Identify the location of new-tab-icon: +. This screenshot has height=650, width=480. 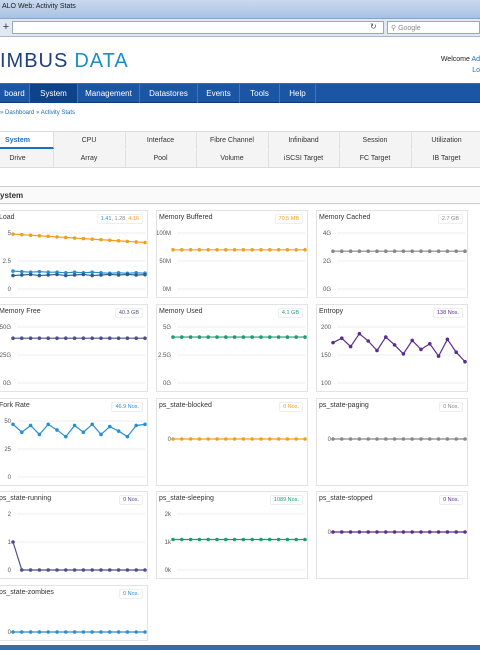
(6, 27).